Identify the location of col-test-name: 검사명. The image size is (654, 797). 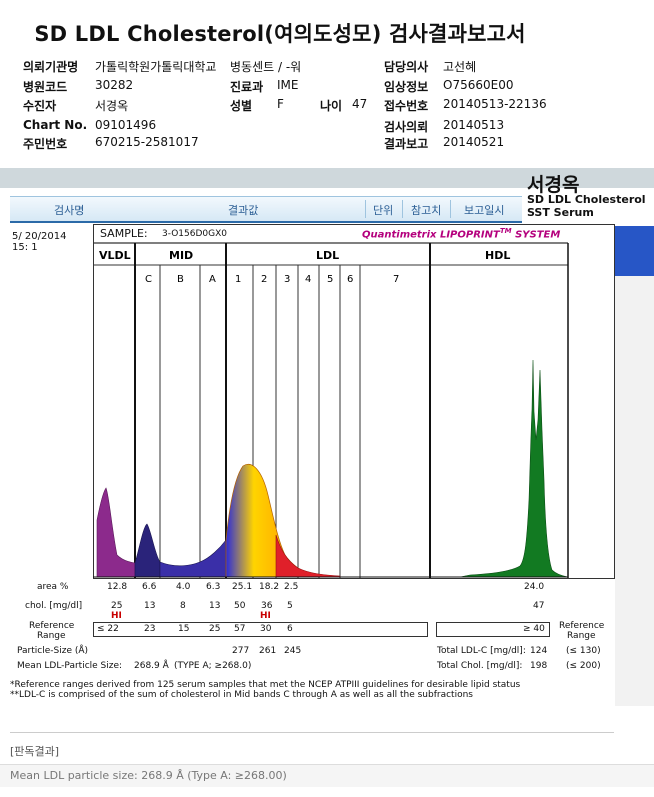
(69, 210).